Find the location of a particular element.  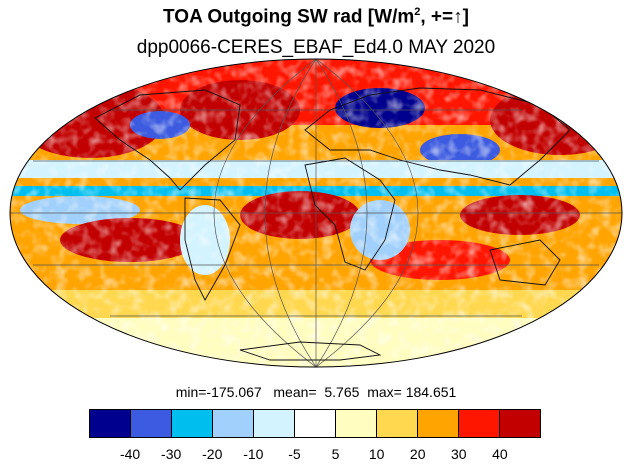

coast-eurasia is located at coordinates (437, 136).